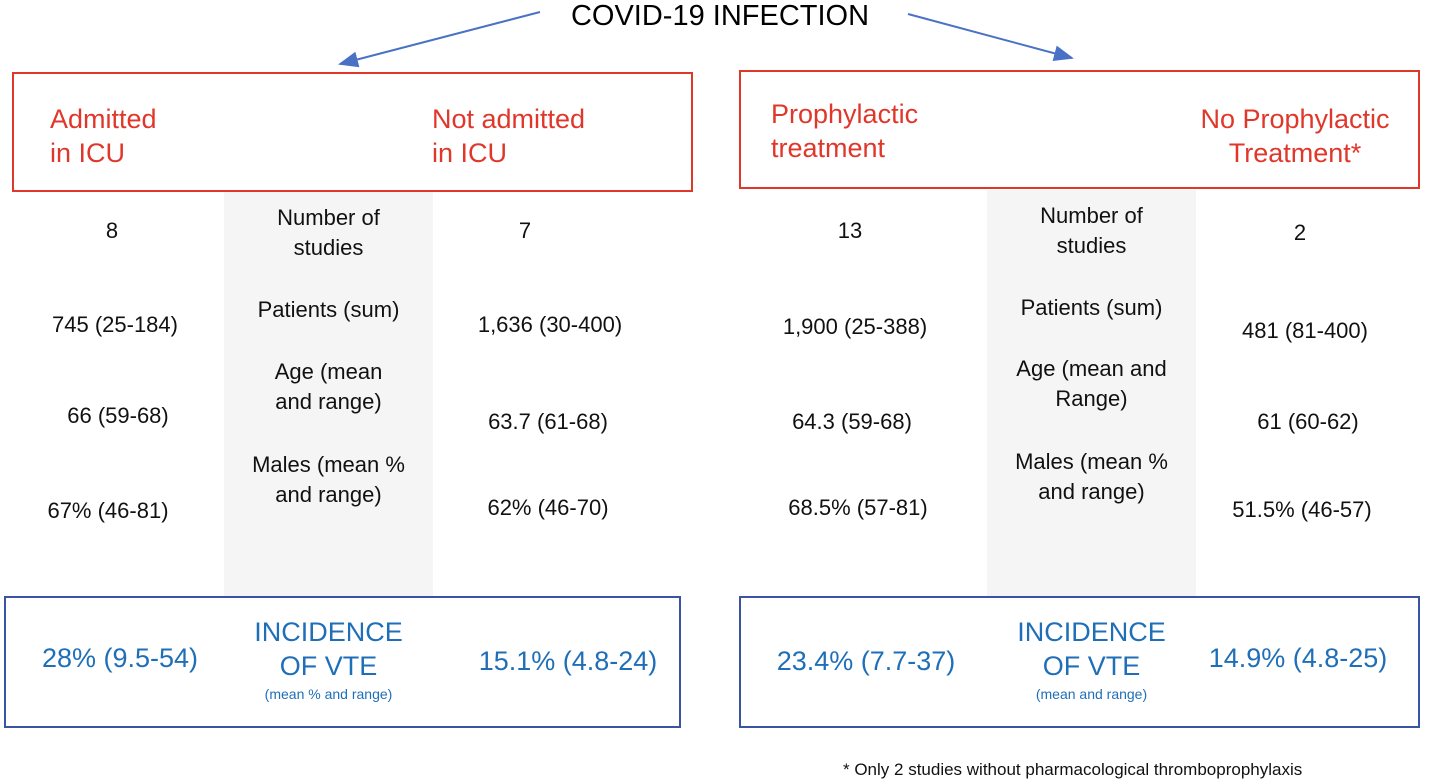 This screenshot has height=784, width=1440. I want to click on branch-arrows, so click(706, 39).